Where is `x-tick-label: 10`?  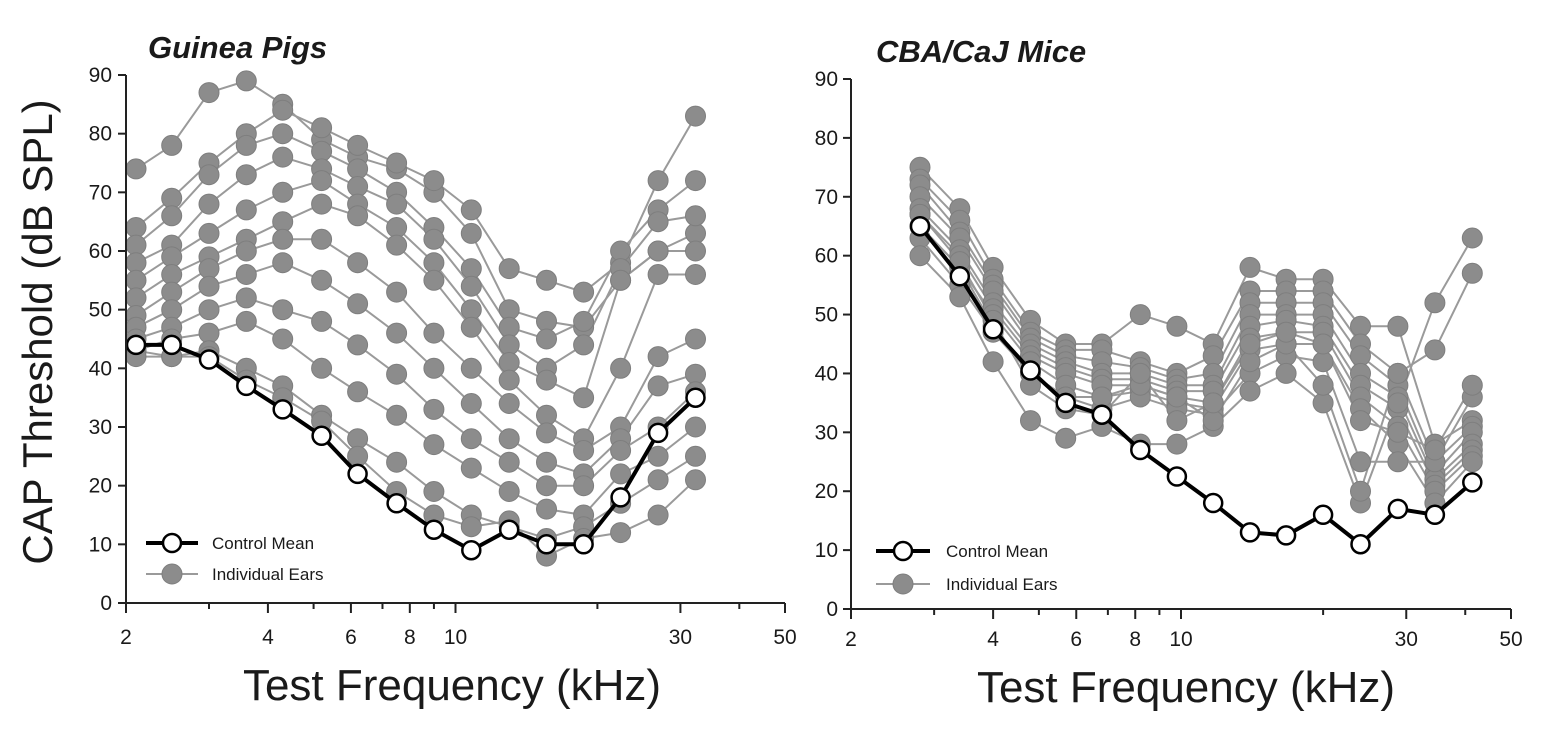
x-tick-label: 10 is located at coordinates (455, 637).